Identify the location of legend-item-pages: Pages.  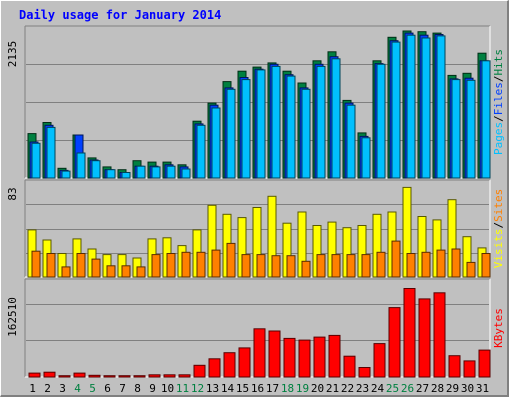
(498, 138).